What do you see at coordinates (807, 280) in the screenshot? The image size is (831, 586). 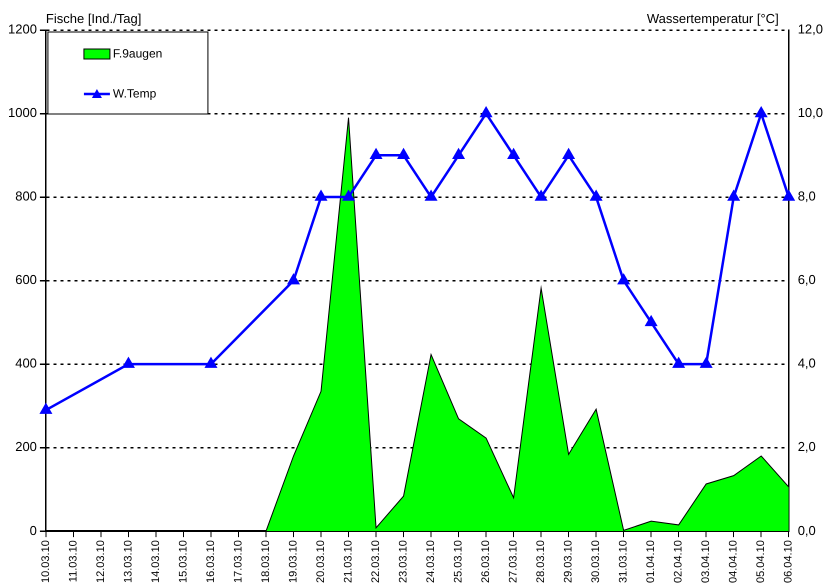 I see `y2-tick-label: 6,0` at bounding box center [807, 280].